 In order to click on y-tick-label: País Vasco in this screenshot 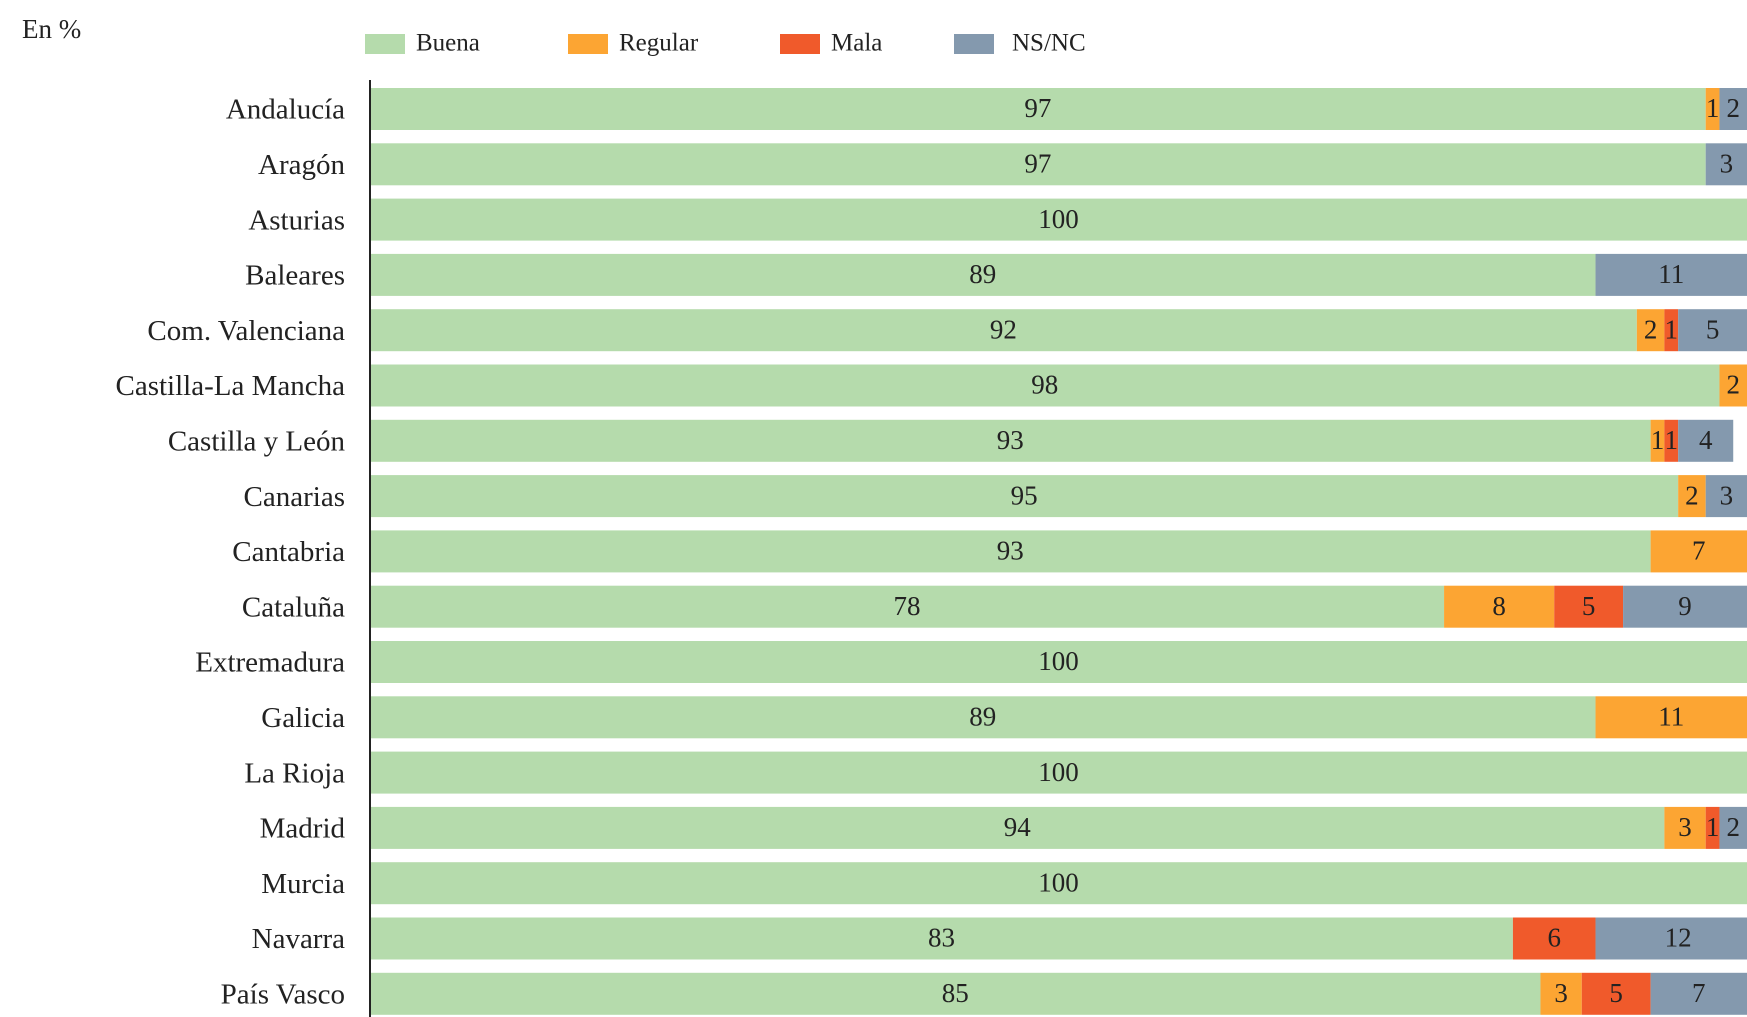, I will do `click(283, 994)`.